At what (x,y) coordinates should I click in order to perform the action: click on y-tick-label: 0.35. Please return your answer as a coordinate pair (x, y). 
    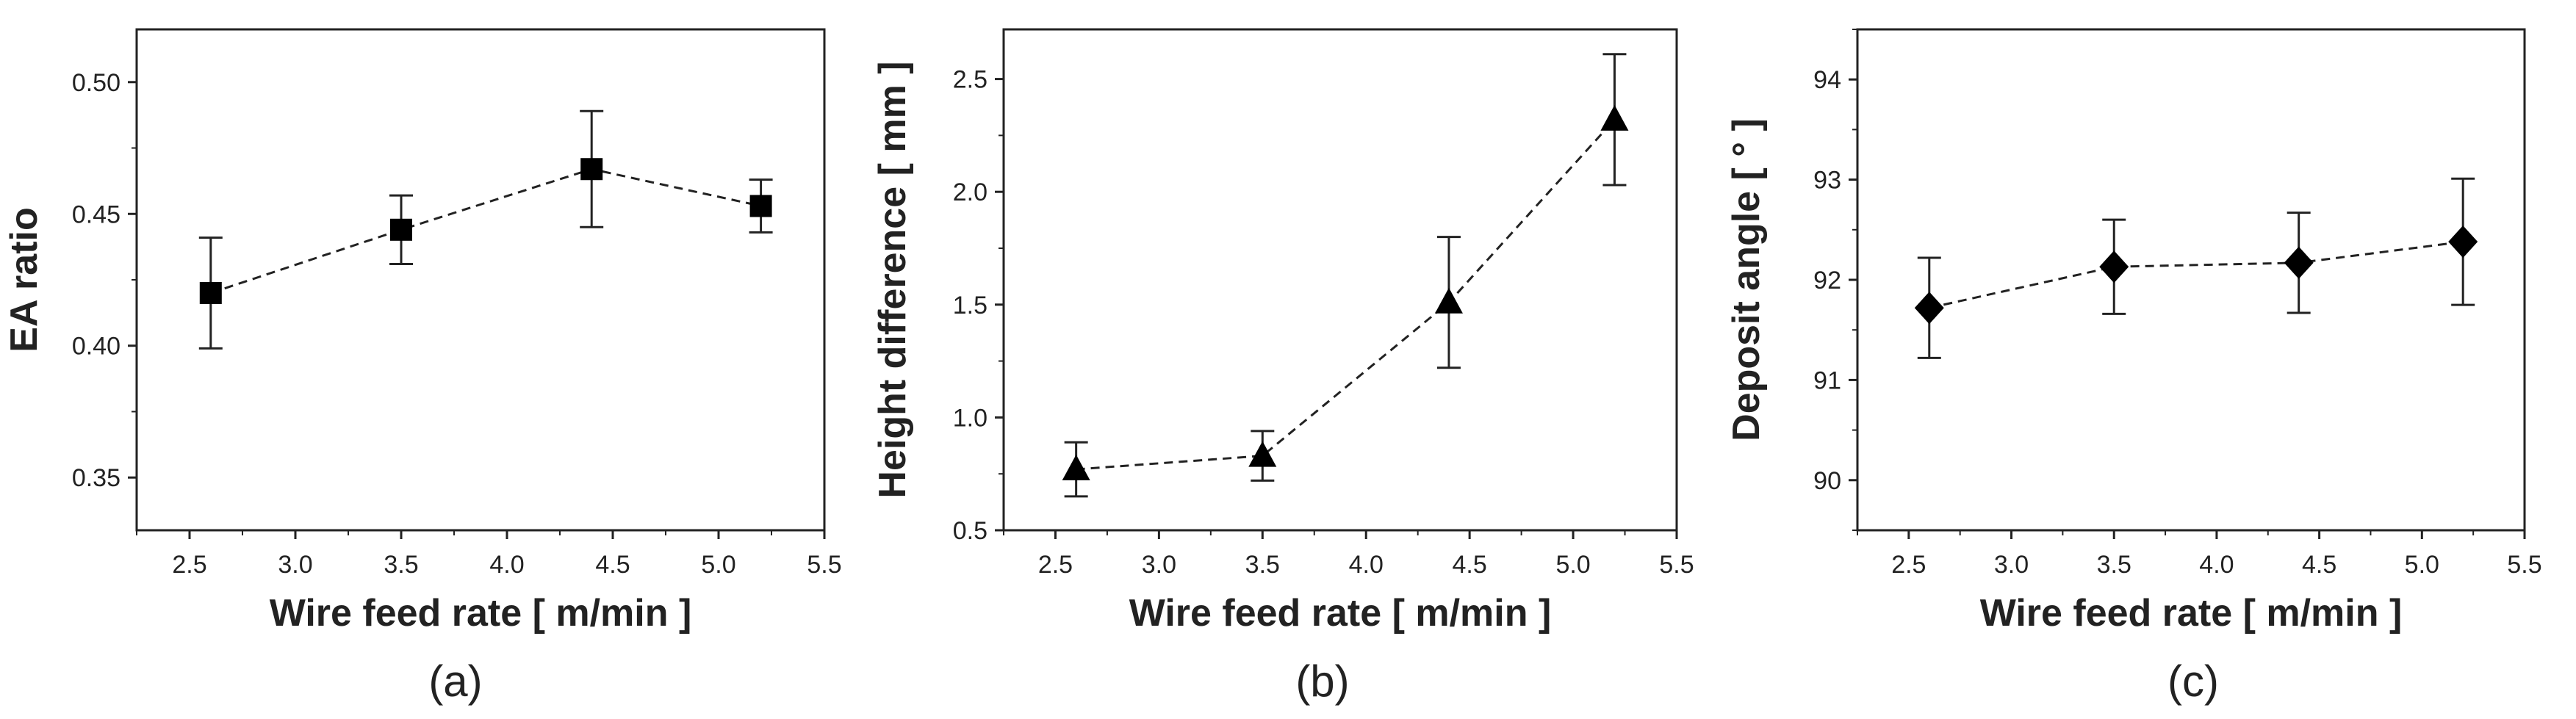
    Looking at the image, I should click on (96, 478).